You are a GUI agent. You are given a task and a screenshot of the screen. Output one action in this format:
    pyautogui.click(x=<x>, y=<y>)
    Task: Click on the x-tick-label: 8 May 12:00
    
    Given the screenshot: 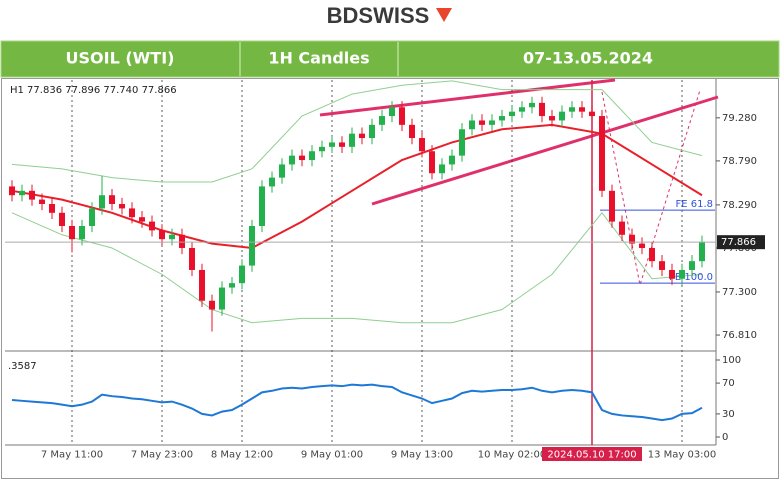 What is the action you would take?
    pyautogui.click(x=242, y=455)
    